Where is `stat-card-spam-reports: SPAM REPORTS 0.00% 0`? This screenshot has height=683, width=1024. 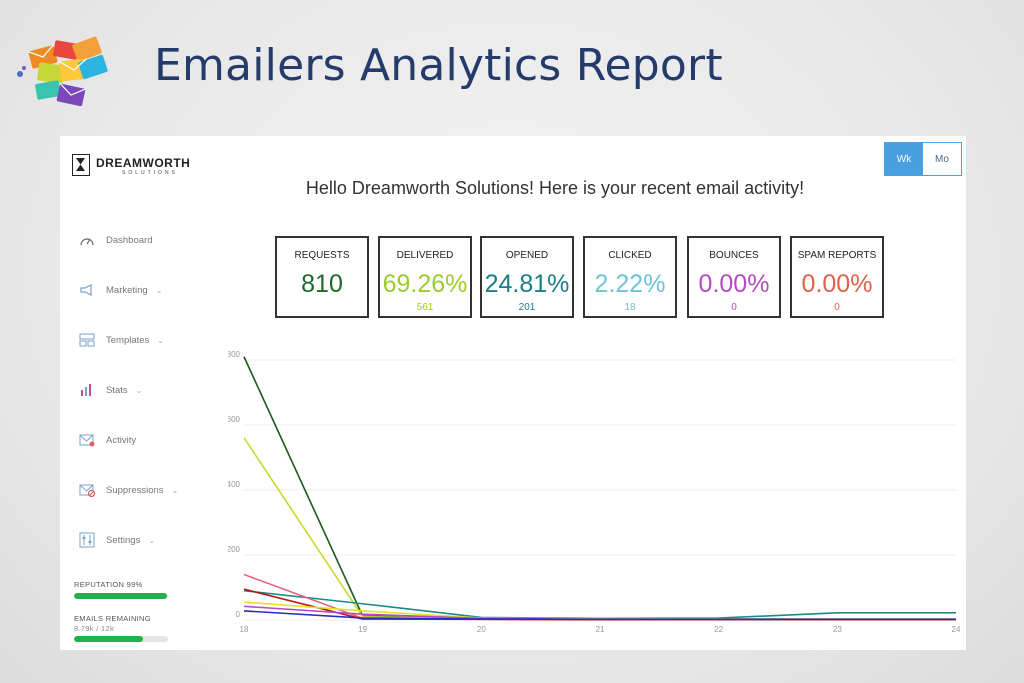 stat-card-spam-reports: SPAM REPORTS 0.00% 0 is located at coordinates (837, 277).